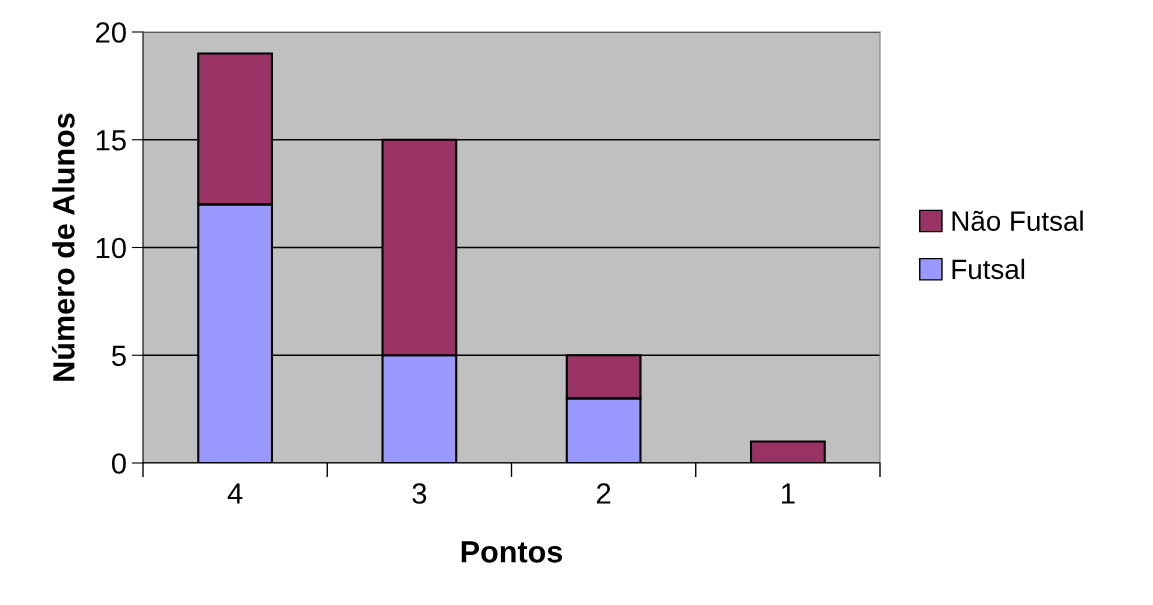 This screenshot has width=1153, height=605. Describe the element at coordinates (419, 493) in the screenshot. I see `x-tick-label: 3` at that location.